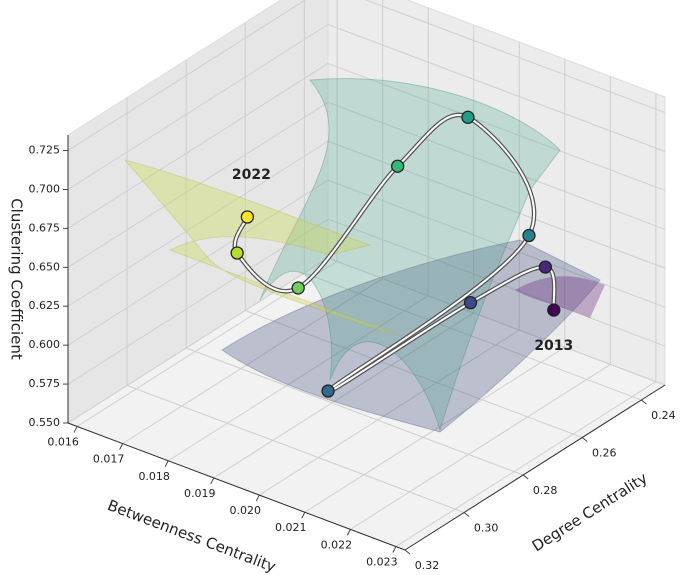 This screenshot has width=685, height=575. What do you see at coordinates (200, 493) in the screenshot?
I see `x-tick-label: 0.019` at bounding box center [200, 493].